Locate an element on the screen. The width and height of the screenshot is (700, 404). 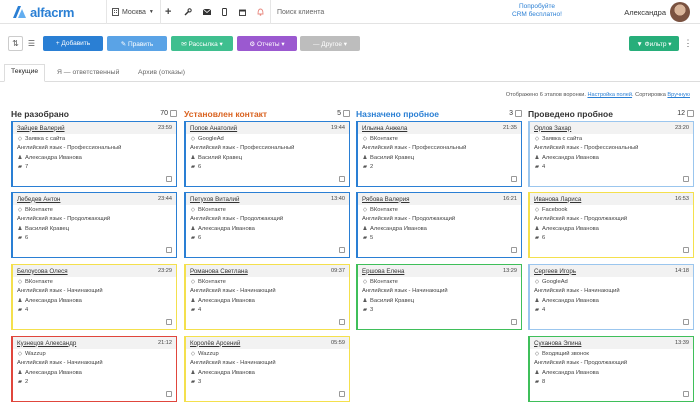
avatar is located at coordinates (680, 12).